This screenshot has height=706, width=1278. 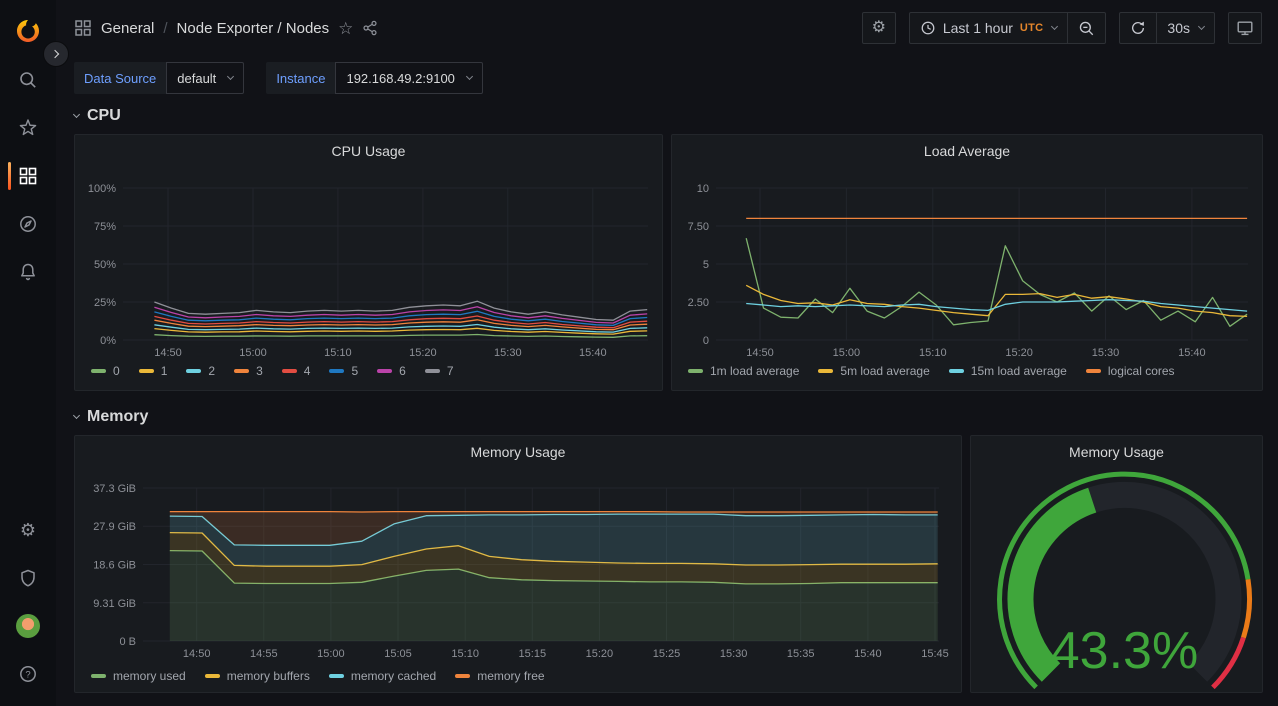 I want to click on sidebar-item-search, so click(x=28, y=80).